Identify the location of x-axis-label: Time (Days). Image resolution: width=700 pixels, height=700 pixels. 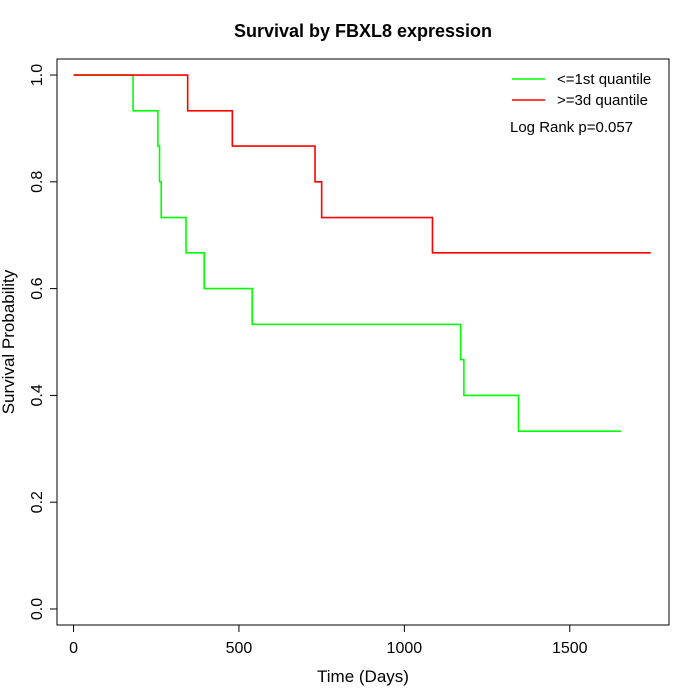
(363, 676).